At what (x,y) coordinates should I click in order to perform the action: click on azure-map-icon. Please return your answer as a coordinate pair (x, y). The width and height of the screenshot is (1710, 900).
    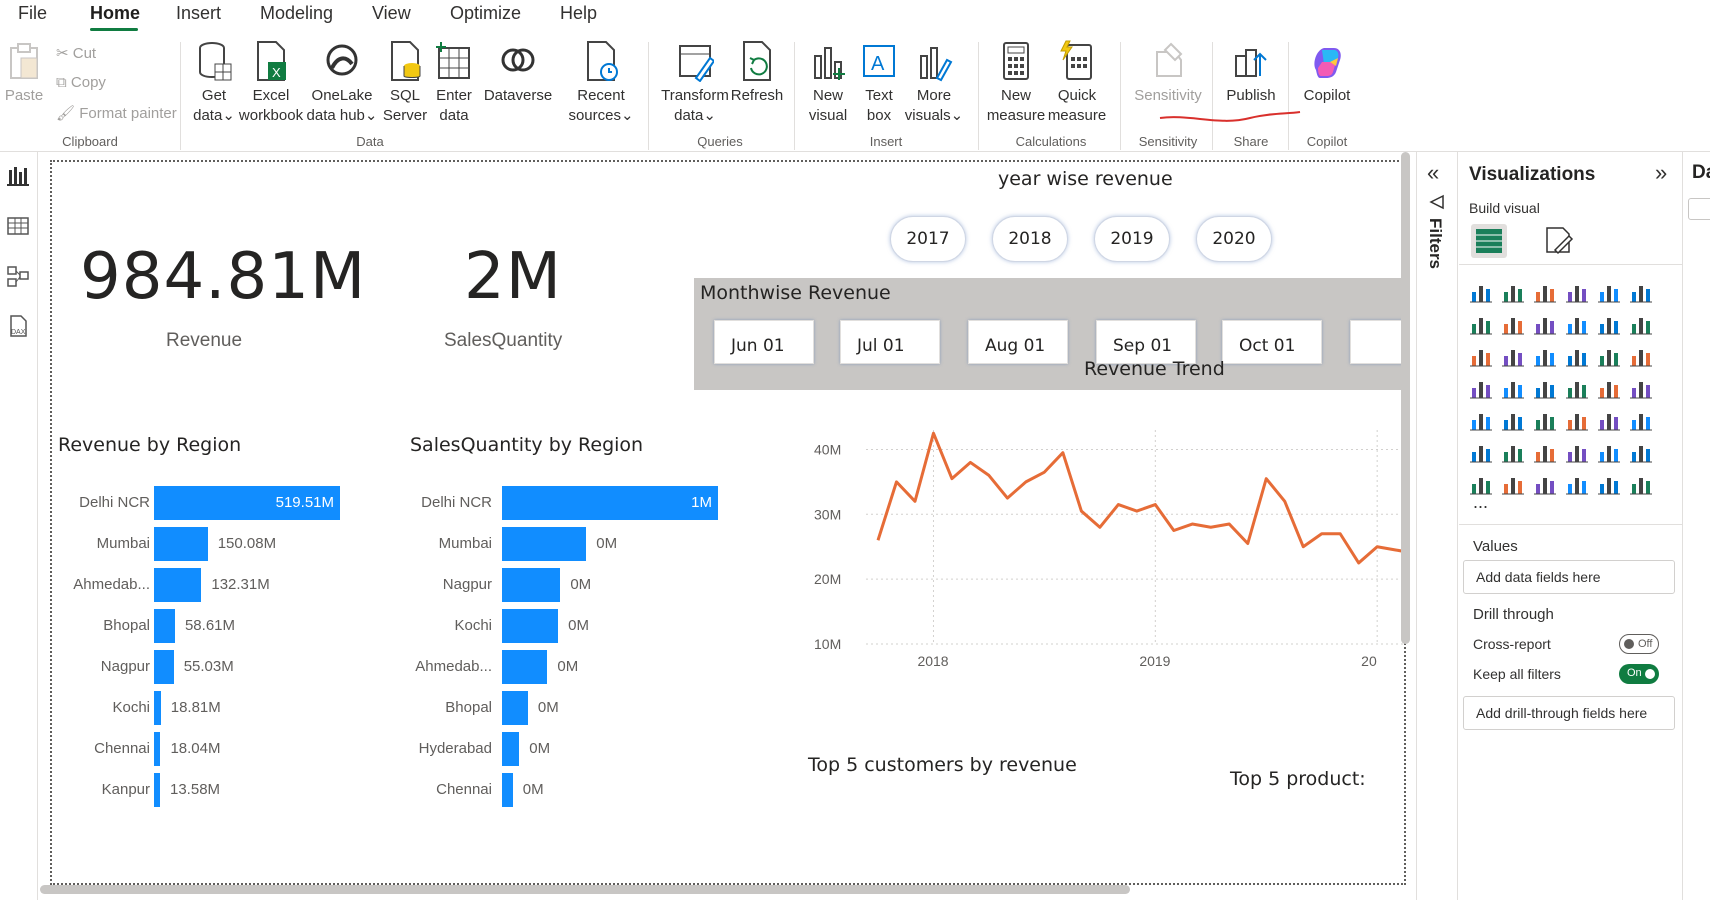
    Looking at the image, I should click on (1577, 388).